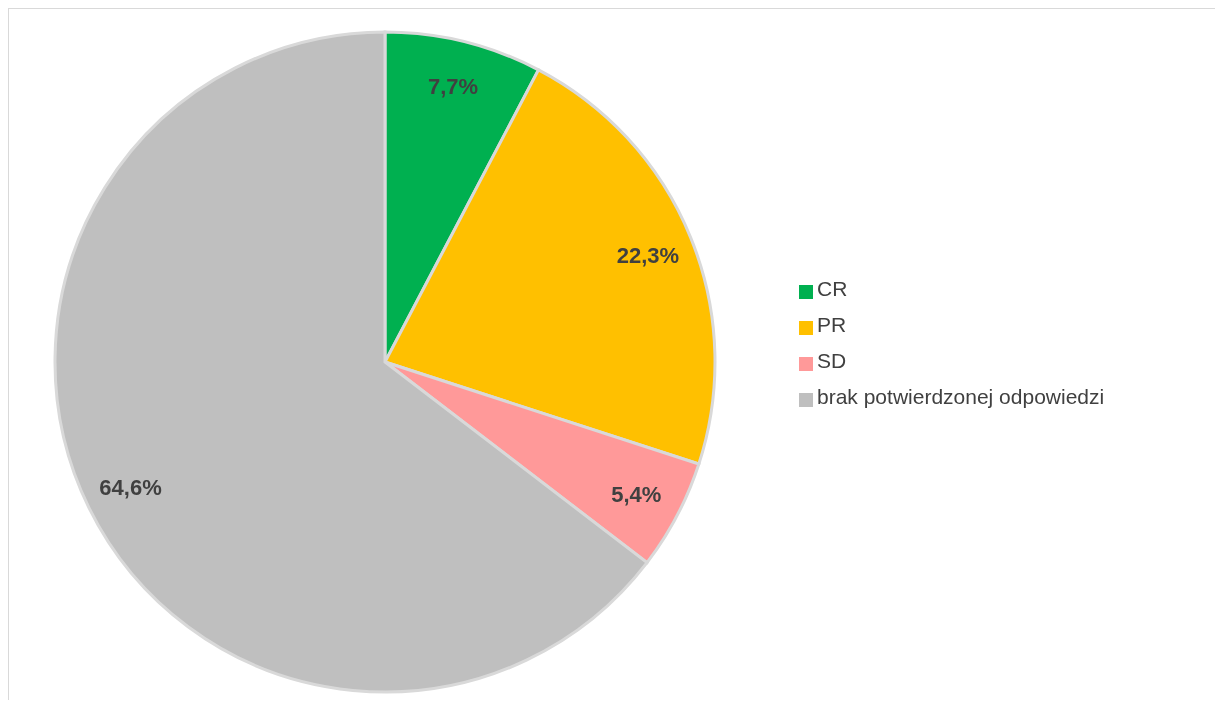  I want to click on data-label: 64,6%, so click(130, 488).